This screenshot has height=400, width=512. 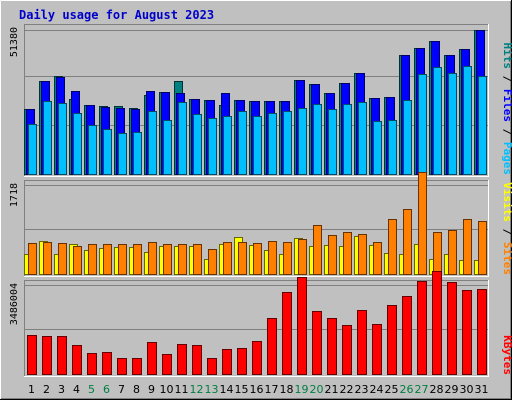 I want to click on x-tick-label-19: 19, so click(x=302, y=389).